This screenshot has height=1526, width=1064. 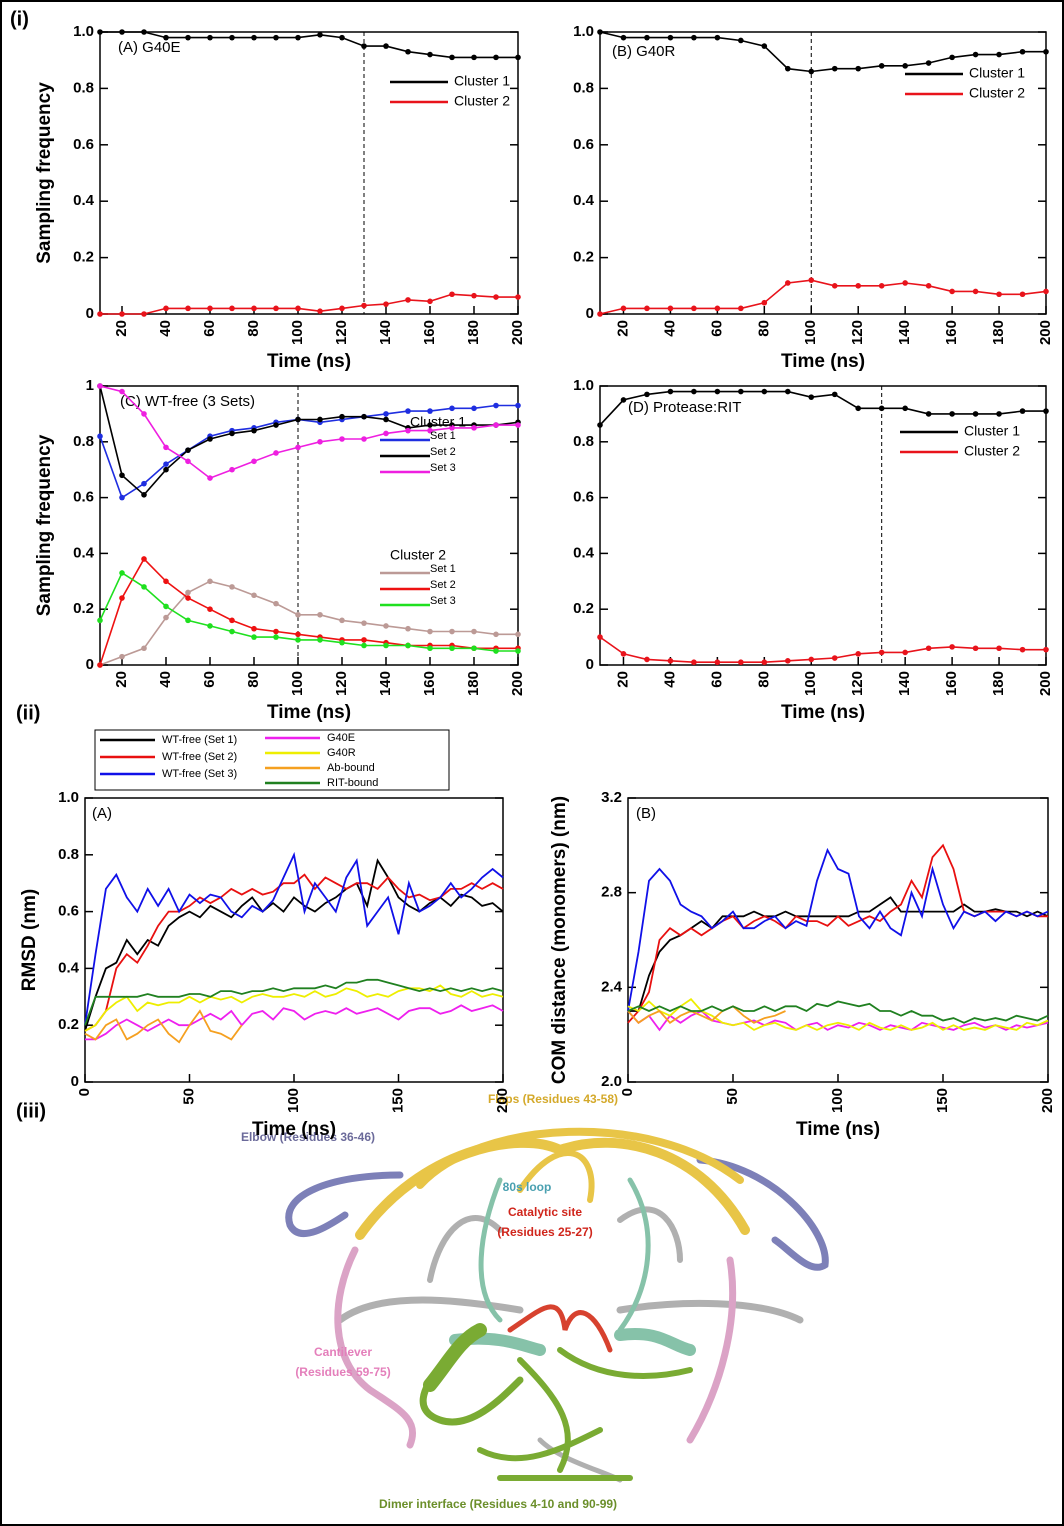 What do you see at coordinates (527, 1187) in the screenshot?
I see `diagram-label: 80s loop` at bounding box center [527, 1187].